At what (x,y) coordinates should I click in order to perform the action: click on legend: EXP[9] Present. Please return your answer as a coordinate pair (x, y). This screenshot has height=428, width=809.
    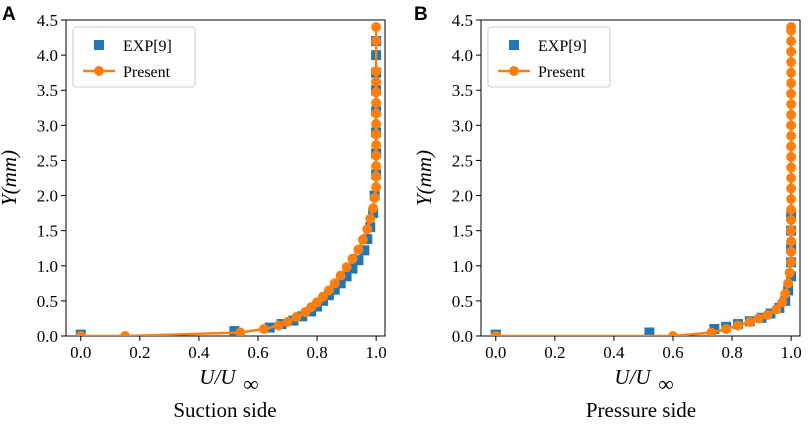
    Looking at the image, I should click on (134, 57).